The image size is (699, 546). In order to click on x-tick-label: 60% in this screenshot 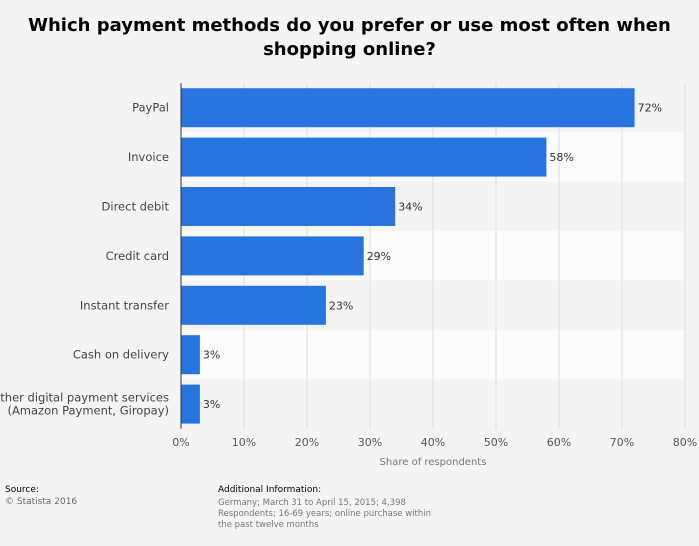, I will do `click(559, 442)`.